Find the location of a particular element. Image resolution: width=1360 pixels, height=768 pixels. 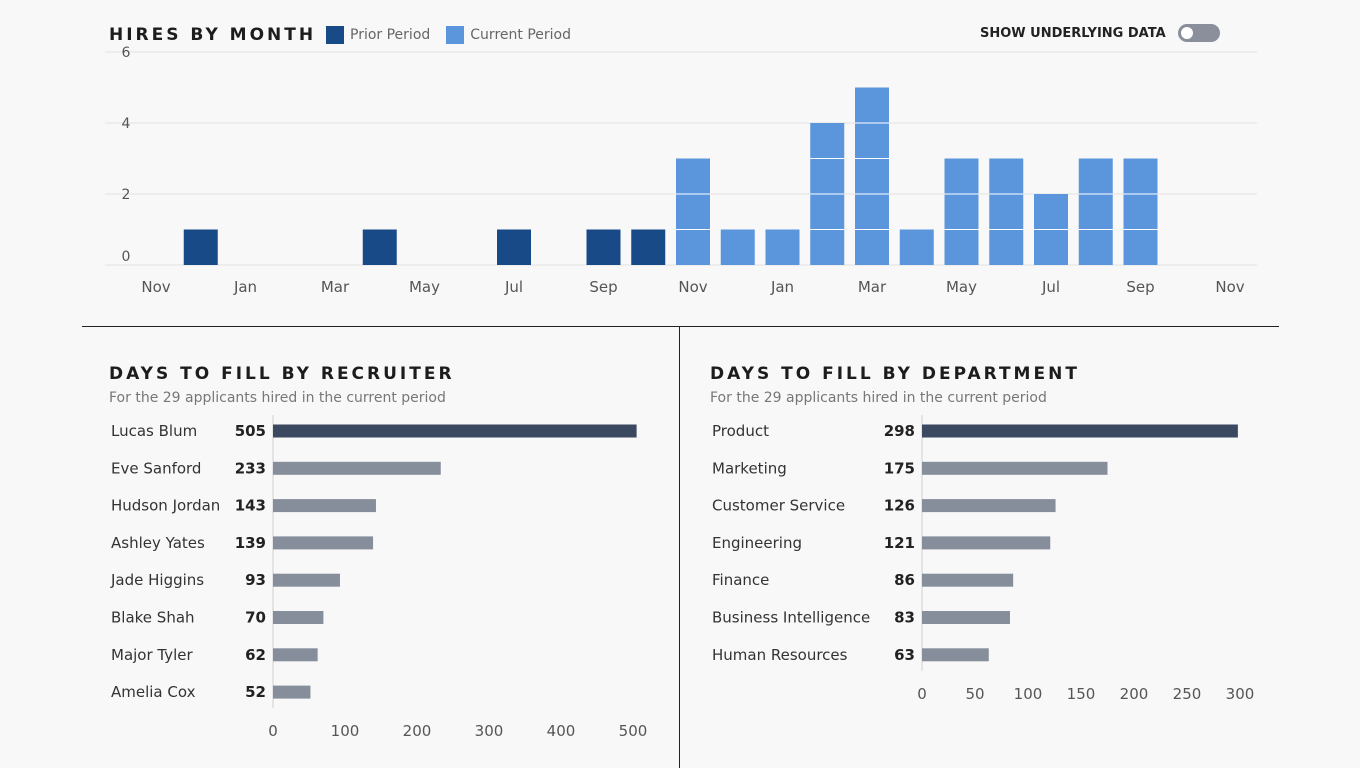

recruiter-value-label: 505 is located at coordinates (250, 431).